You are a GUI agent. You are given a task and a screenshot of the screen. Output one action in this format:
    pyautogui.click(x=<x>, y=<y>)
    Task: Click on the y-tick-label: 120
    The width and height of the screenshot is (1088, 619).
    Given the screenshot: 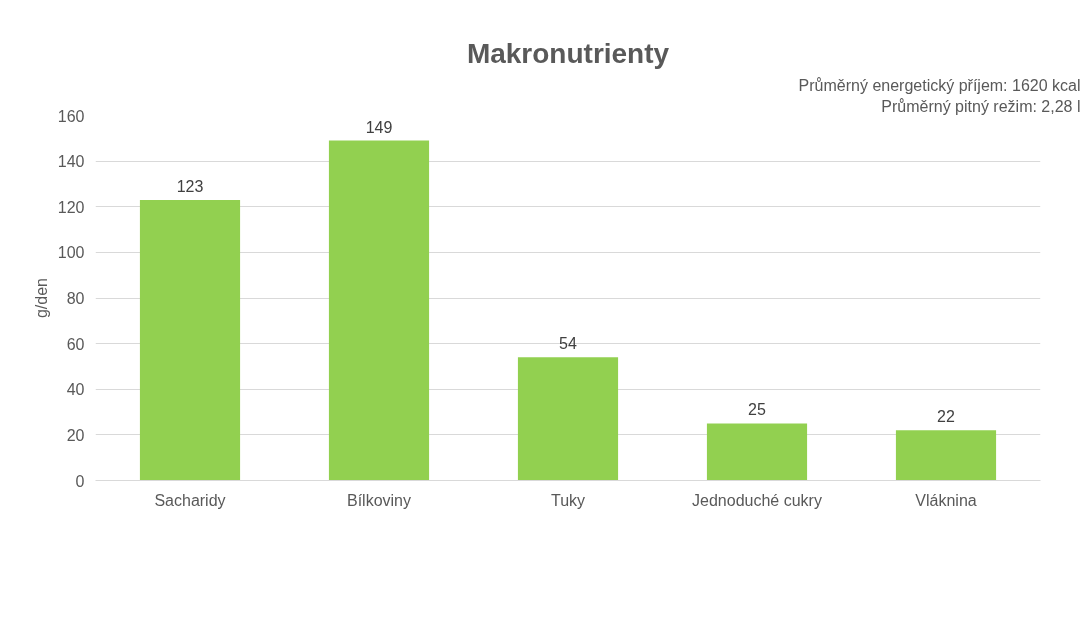 What is the action you would take?
    pyautogui.click(x=71, y=207)
    